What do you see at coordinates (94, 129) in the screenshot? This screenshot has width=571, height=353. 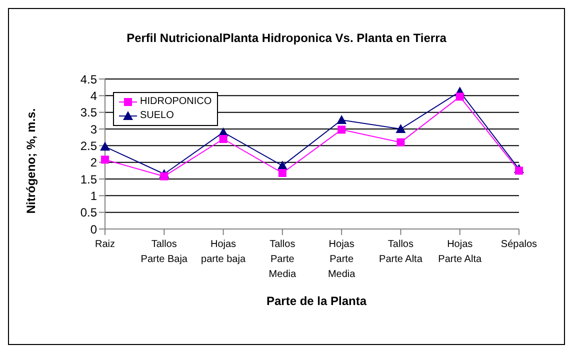 I see `y-tick-label: 3` at bounding box center [94, 129].